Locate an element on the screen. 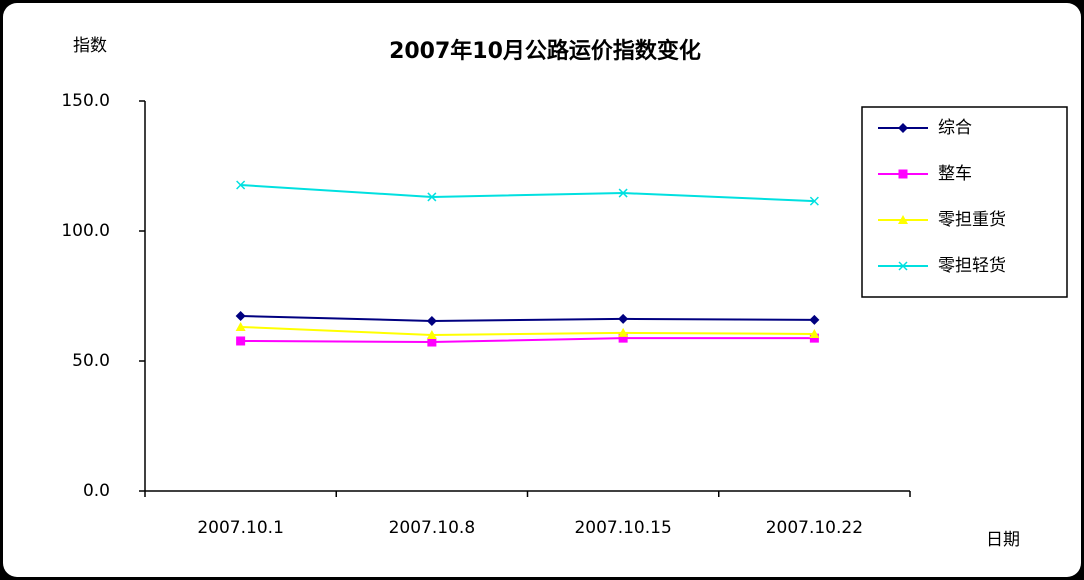 The width and height of the screenshot is (1084, 580). x-tick-label: 2007.10.22 is located at coordinates (814, 528).